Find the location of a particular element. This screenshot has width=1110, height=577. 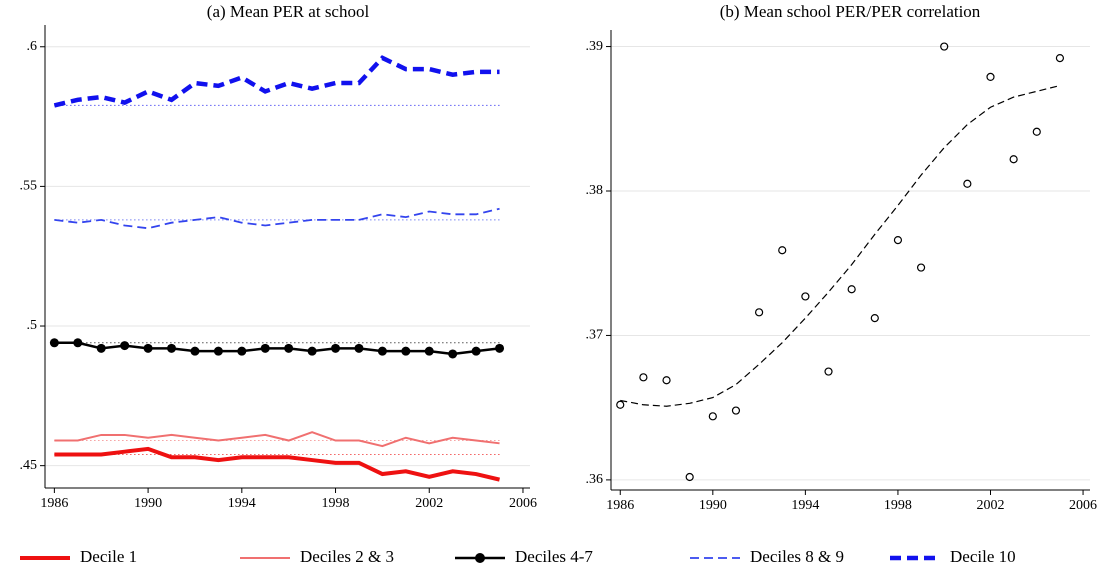

chart-title: (a) Mean PER at school is located at coordinates (288, 11).